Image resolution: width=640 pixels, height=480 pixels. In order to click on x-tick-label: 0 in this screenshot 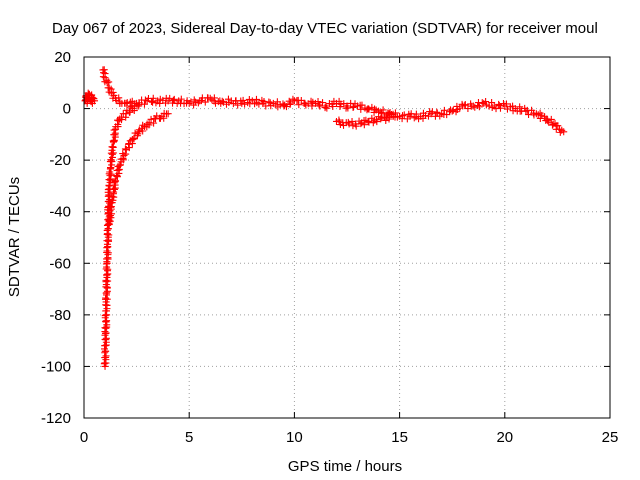, I will do `click(84, 437)`.